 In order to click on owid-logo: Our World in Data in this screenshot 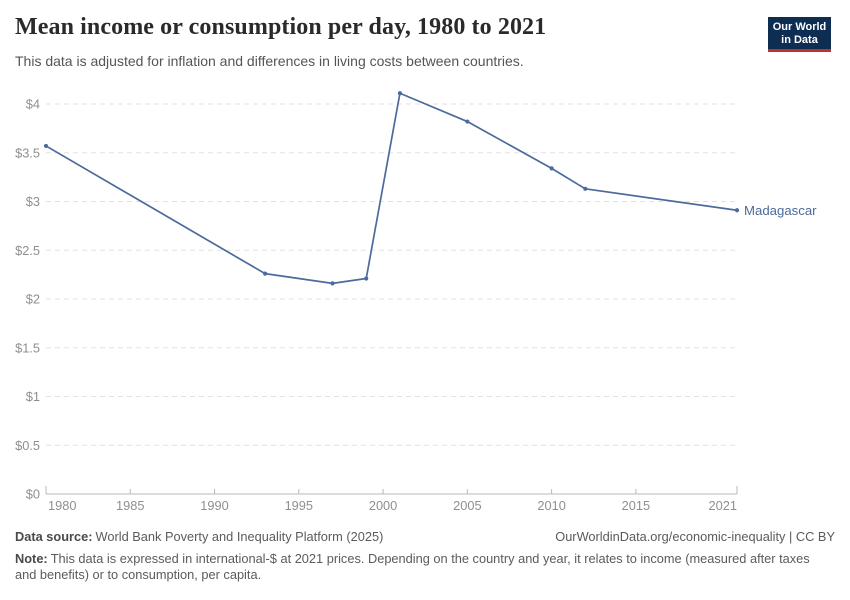, I will do `click(799, 34)`.